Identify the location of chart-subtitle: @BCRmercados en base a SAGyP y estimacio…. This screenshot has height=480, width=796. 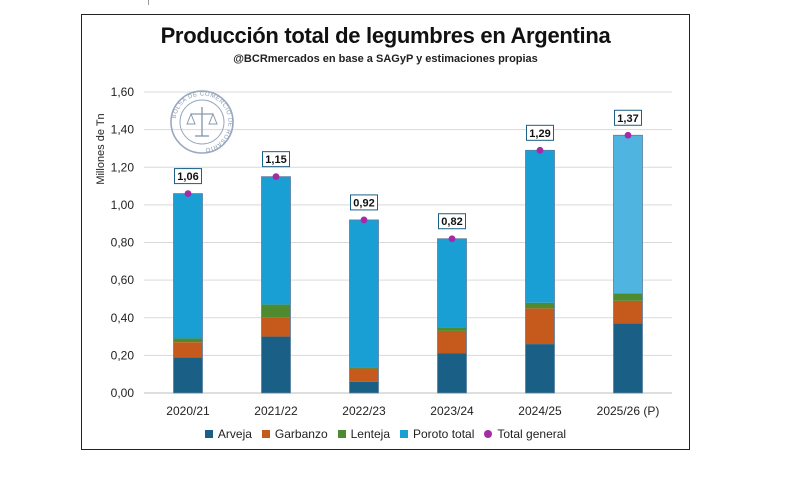
(385, 59).